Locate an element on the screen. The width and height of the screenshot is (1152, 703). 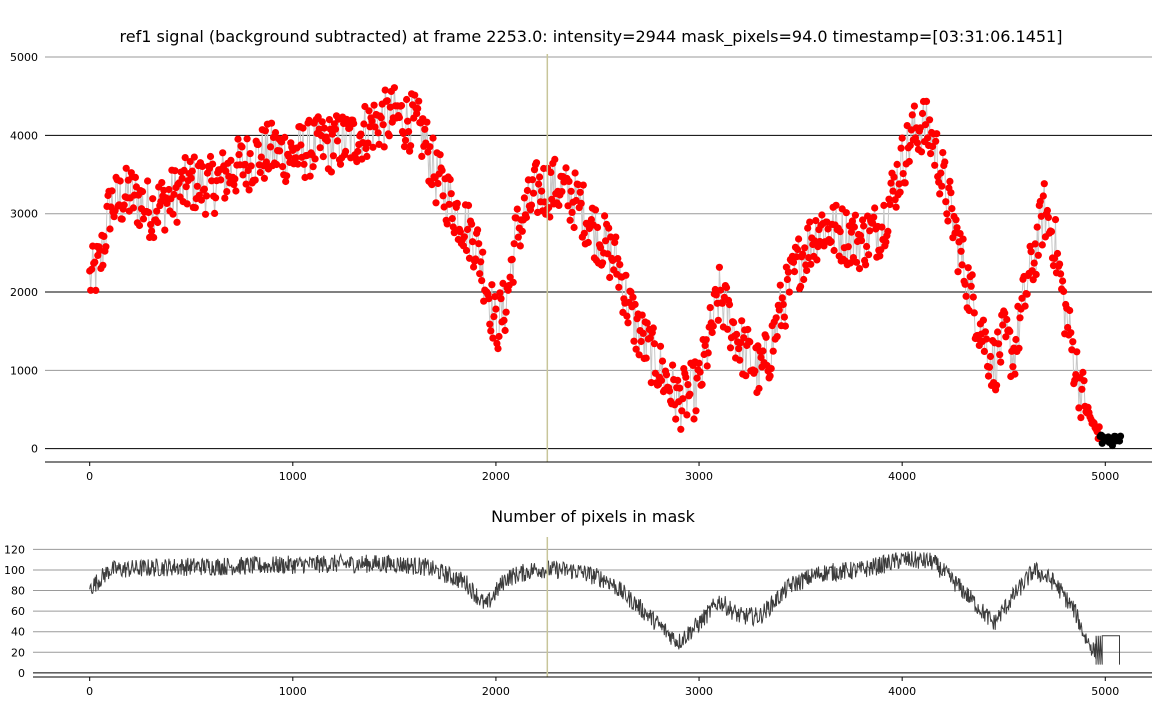
intensity-y-tick-label: 1000 is located at coordinates (24, 370).